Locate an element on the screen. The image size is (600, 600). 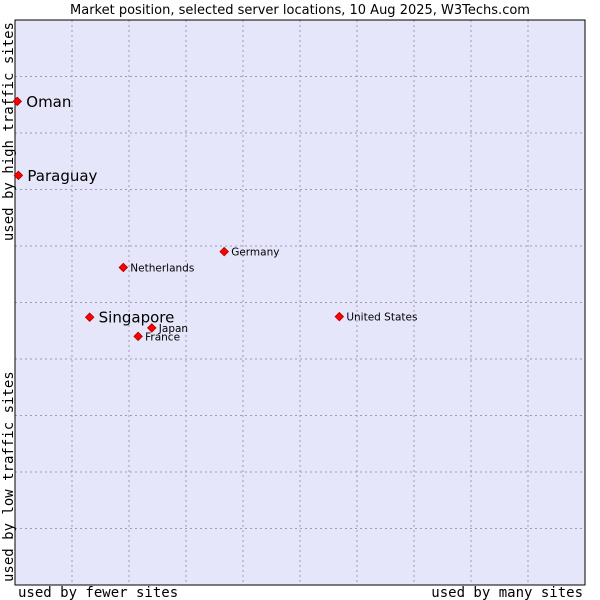
point-oman: Oman is located at coordinates (41, 102).